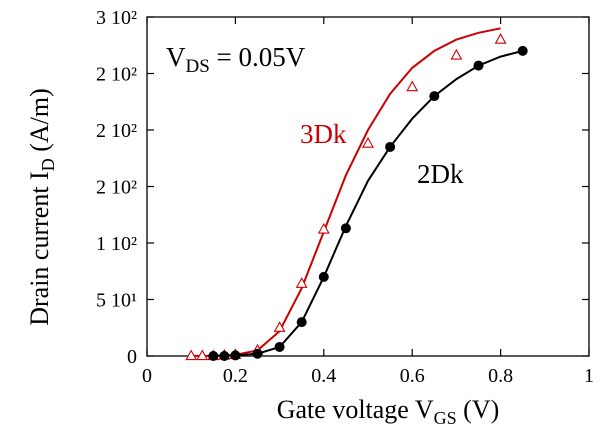  I want to click on y-tick-label: 0, so click(132, 357).